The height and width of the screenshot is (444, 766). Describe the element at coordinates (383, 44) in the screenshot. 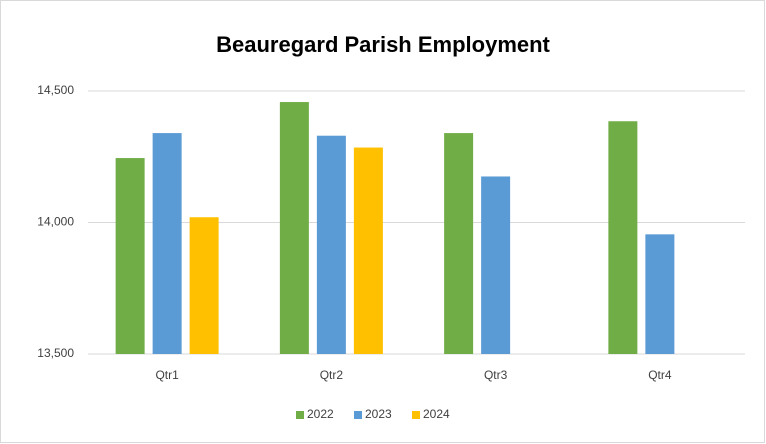

I see `chart-title: Beauregard Parish Employment` at that location.